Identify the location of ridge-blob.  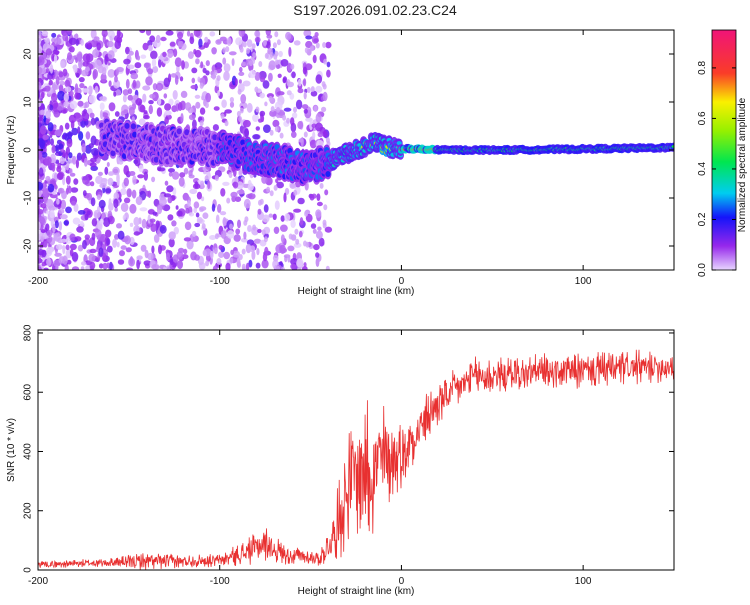
(113, 153).